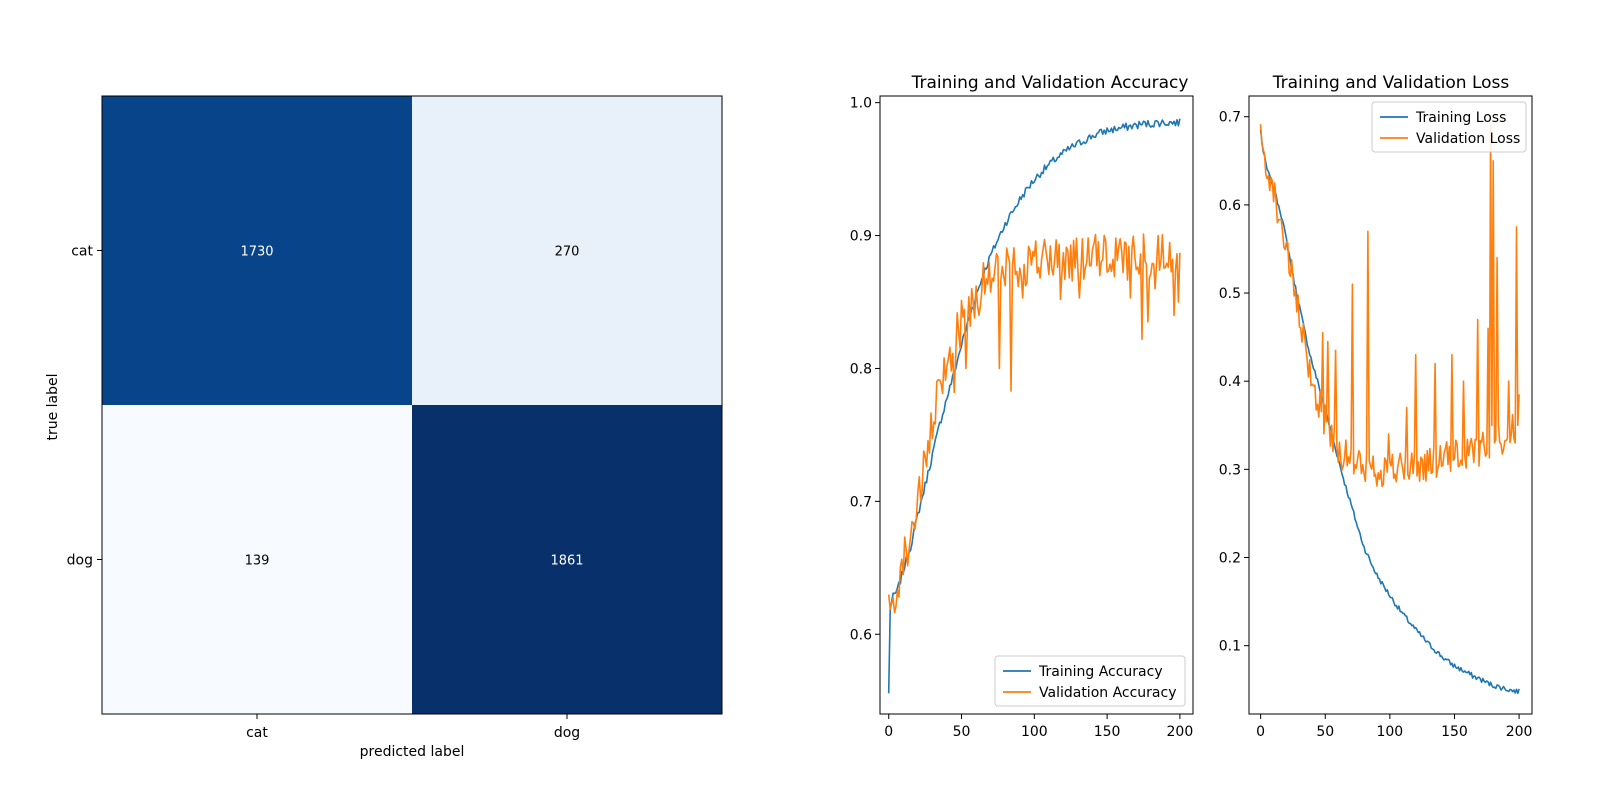 Image resolution: width=1606 pixels, height=800 pixels. I want to click on y-tick-label: 0.2, so click(1230, 559).